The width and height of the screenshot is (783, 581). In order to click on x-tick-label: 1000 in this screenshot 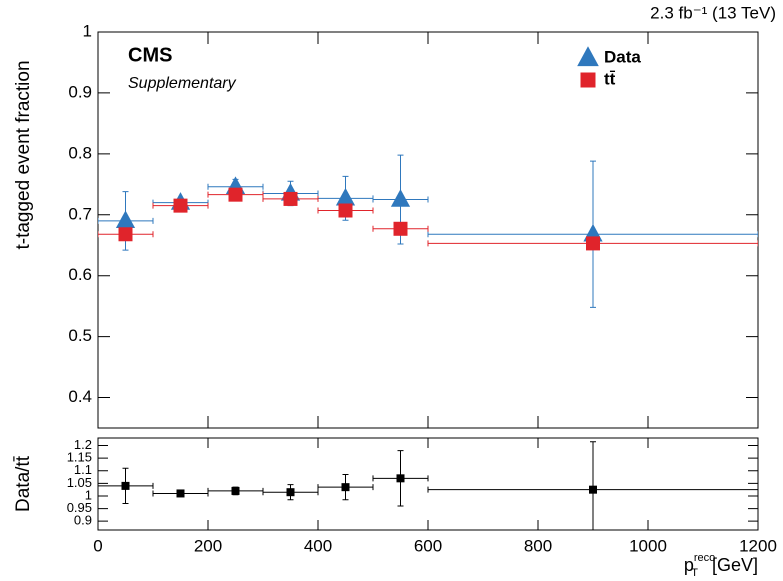, I will do `click(648, 545)`.